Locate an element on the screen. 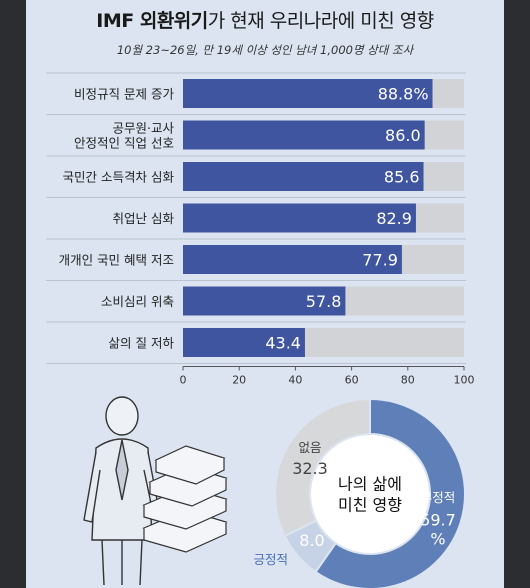 This screenshot has height=588, width=530. x-tick-label: 20 is located at coordinates (239, 380).